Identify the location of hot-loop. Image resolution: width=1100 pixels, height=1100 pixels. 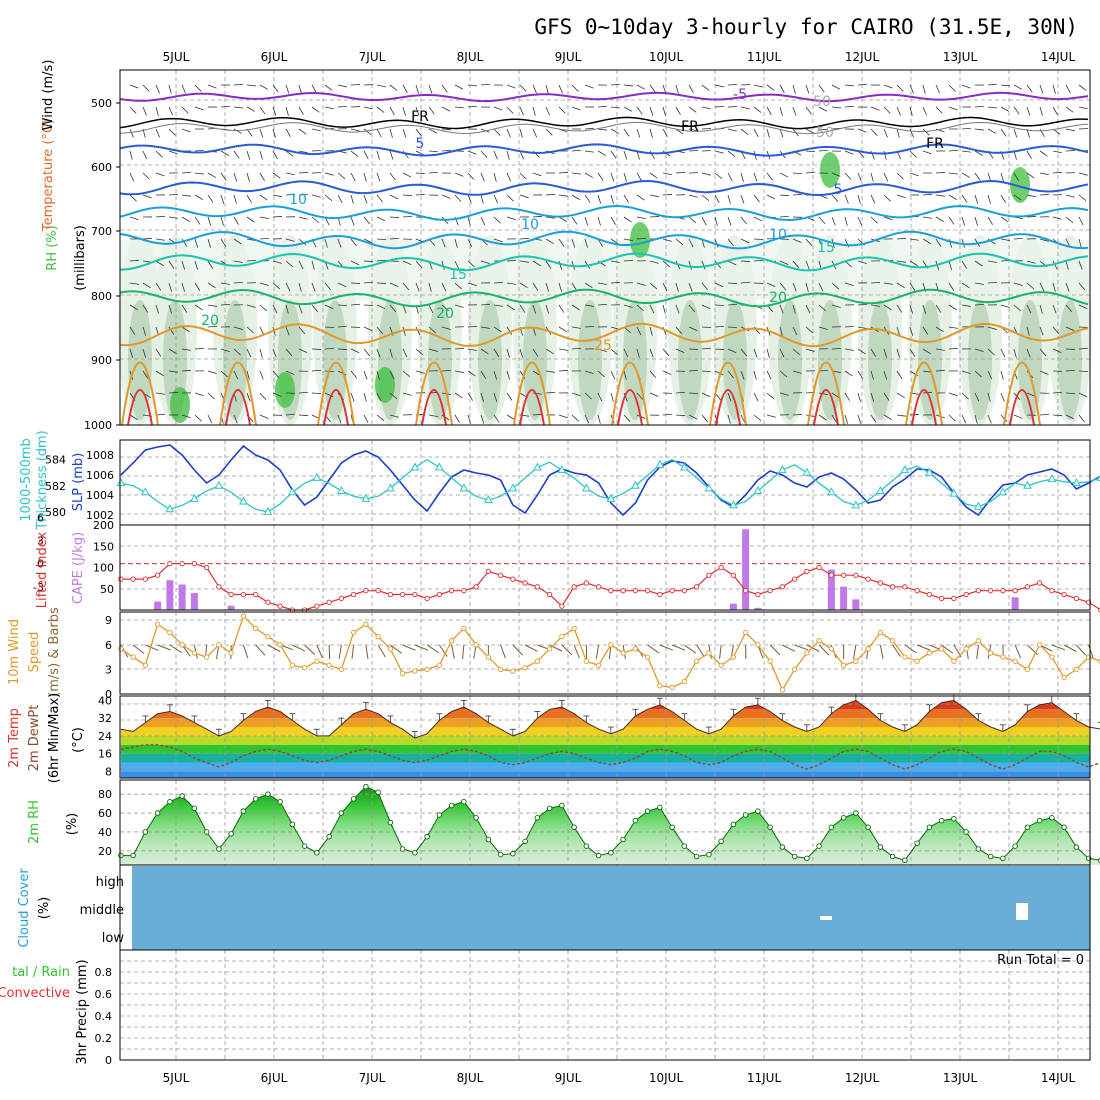
(924, 407).